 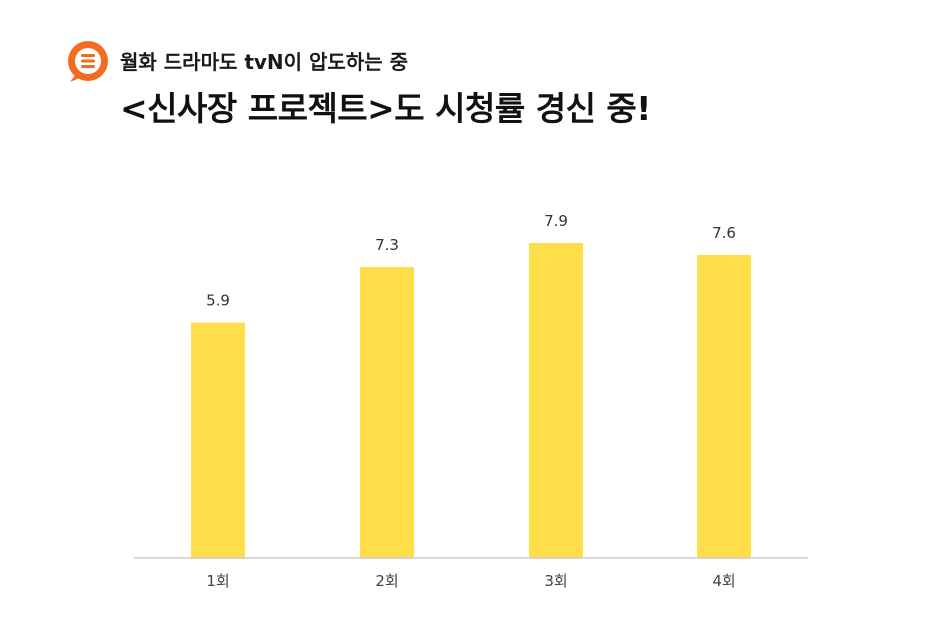 What do you see at coordinates (88, 61) in the screenshot?
I see `speech-bubble-menu-icon` at bounding box center [88, 61].